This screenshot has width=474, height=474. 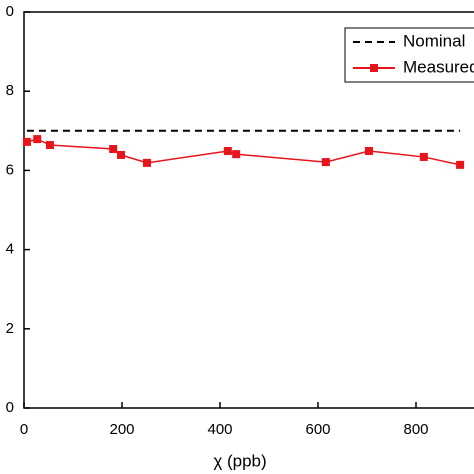 What do you see at coordinates (219, 429) in the screenshot?
I see `x-tick-label: 400` at bounding box center [219, 429].